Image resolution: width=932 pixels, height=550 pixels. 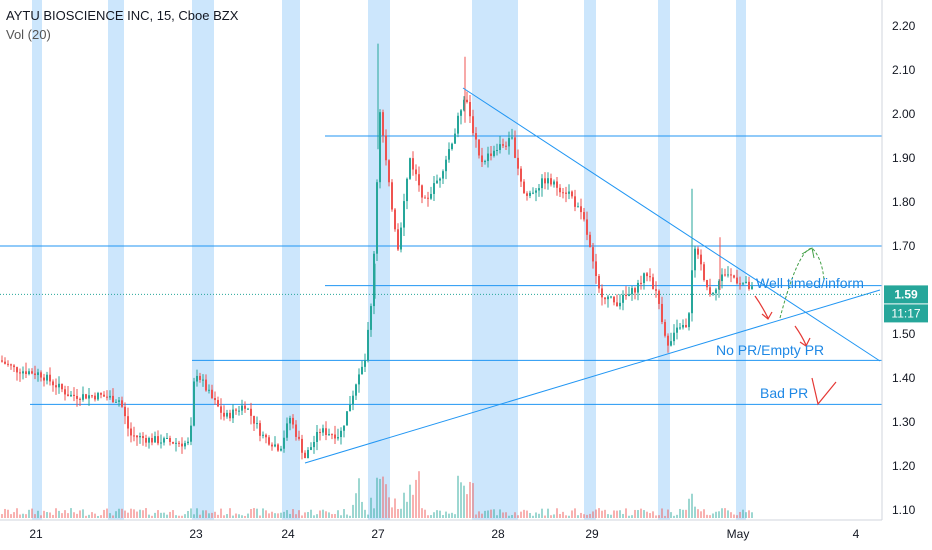 I want to click on symbol-title: AYTU BIOSCIENCE INC, 15, Cboe BZX, so click(x=122, y=15).